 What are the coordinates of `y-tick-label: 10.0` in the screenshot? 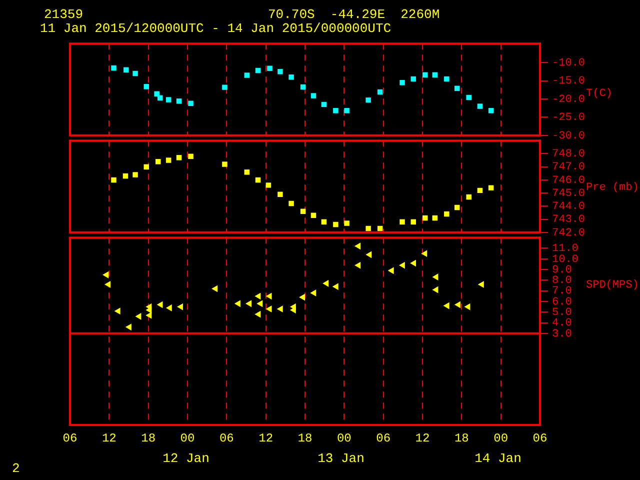 It's located at (565, 260).